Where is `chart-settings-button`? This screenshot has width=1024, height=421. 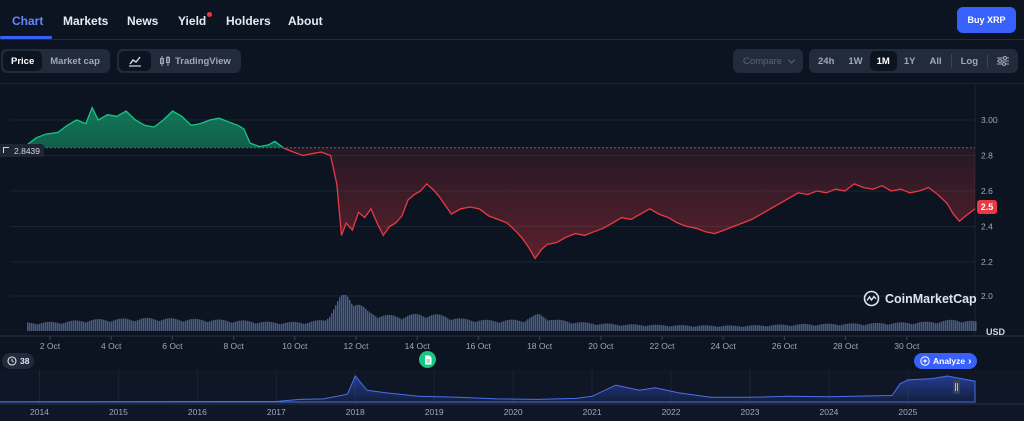
chart-settings-button is located at coordinates (1003, 61).